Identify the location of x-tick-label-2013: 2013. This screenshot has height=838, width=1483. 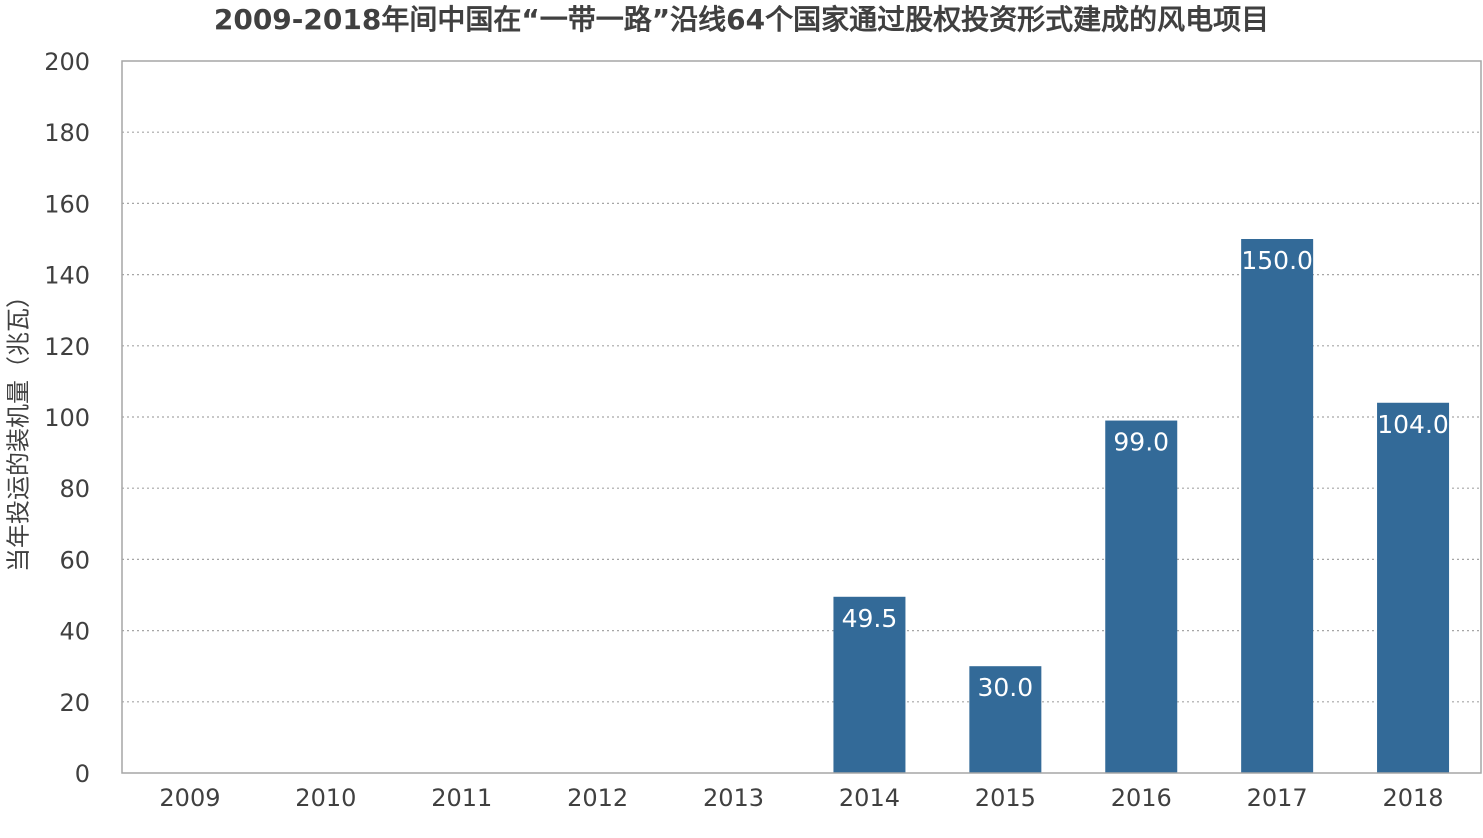
(733, 798).